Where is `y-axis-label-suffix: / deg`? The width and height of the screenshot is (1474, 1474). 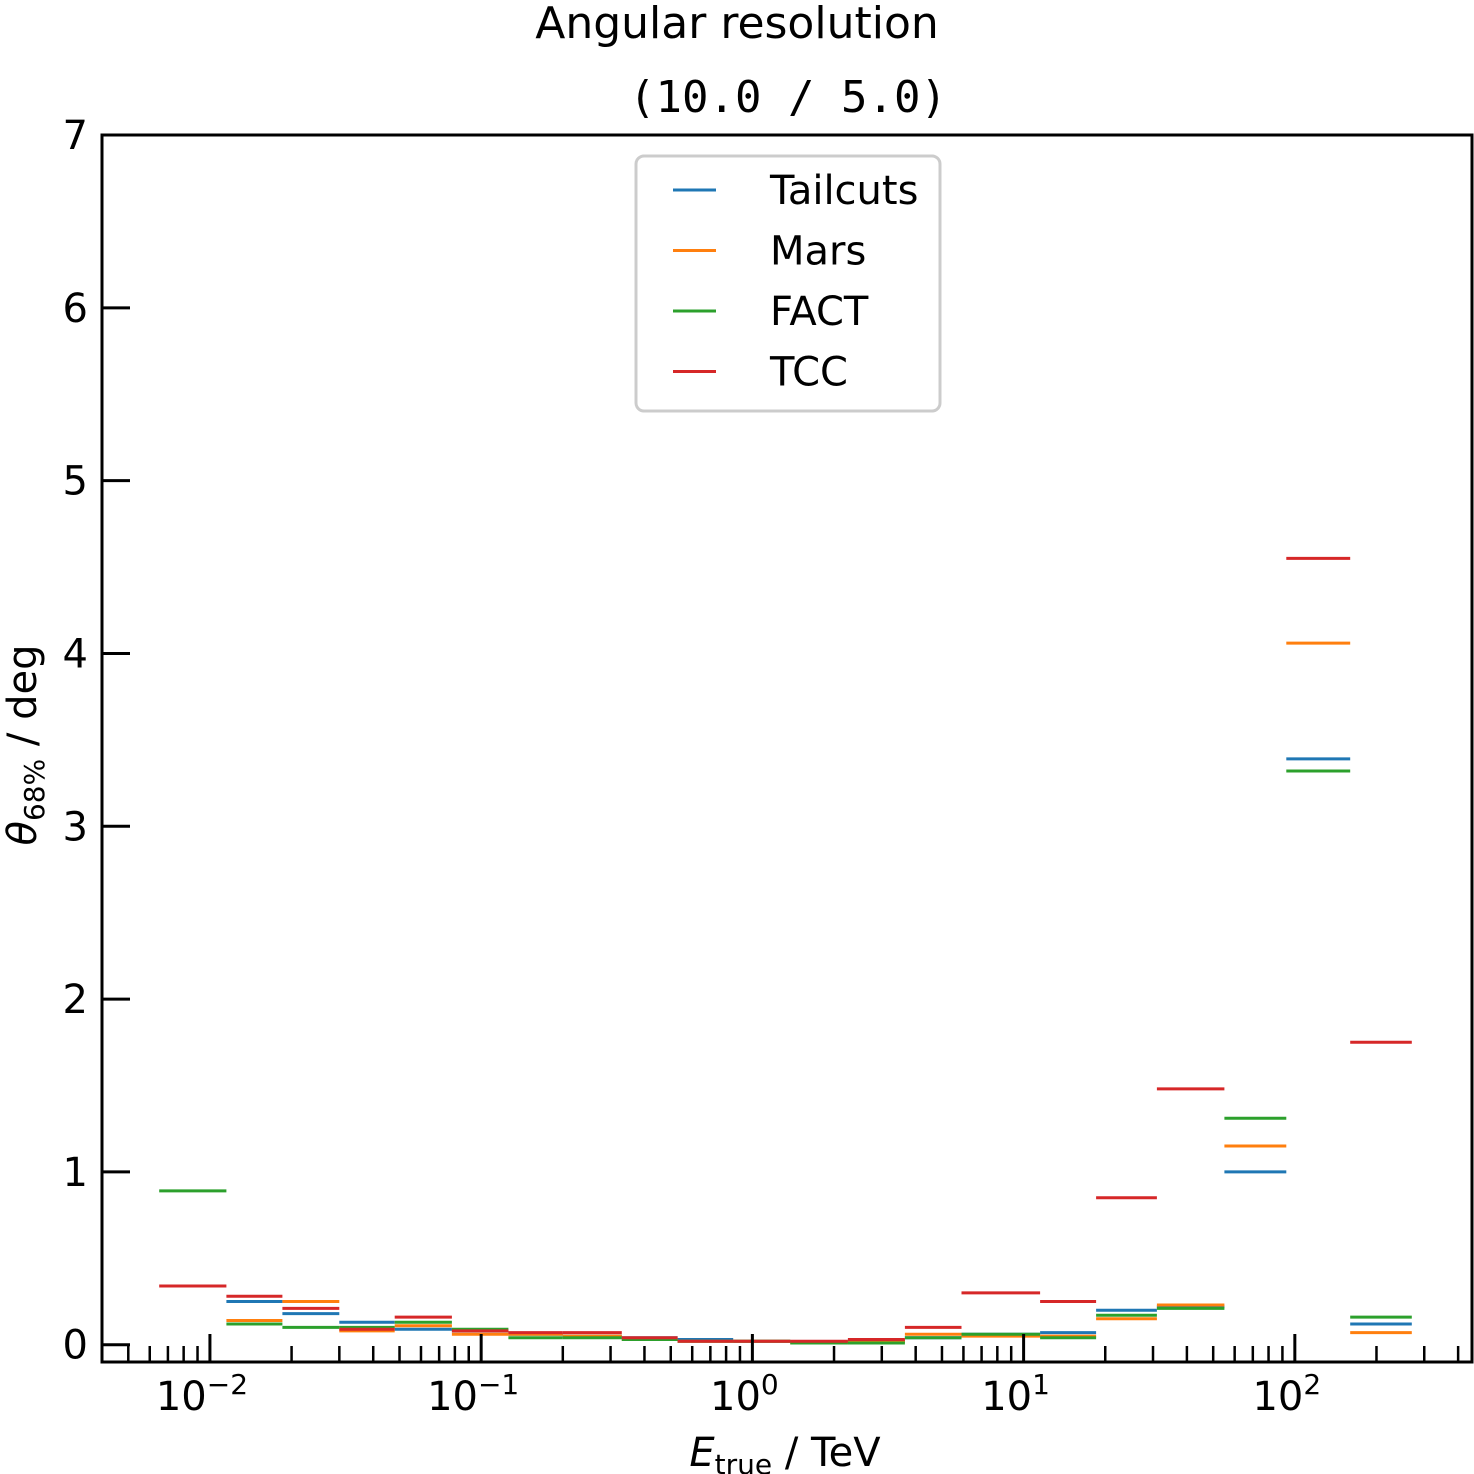 y-axis-label-suffix: / deg is located at coordinates (23, 701).